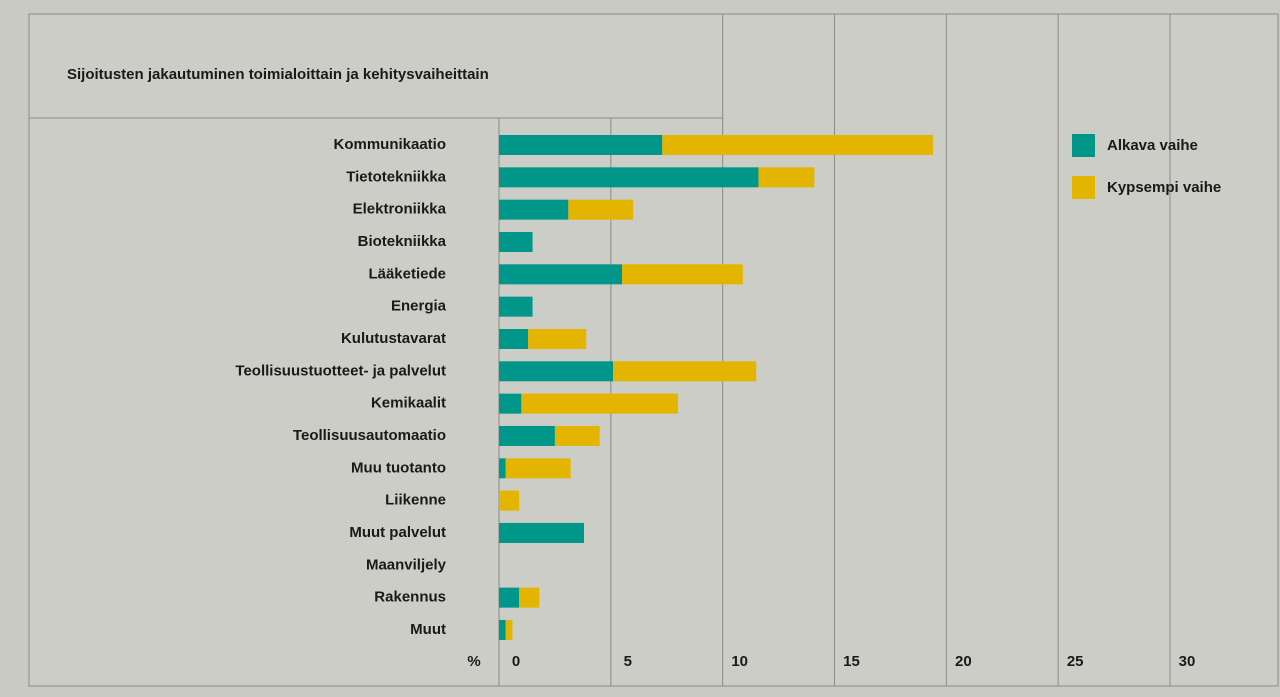 The image size is (1280, 697). I want to click on y-tick-label: Liikenne, so click(415, 500).